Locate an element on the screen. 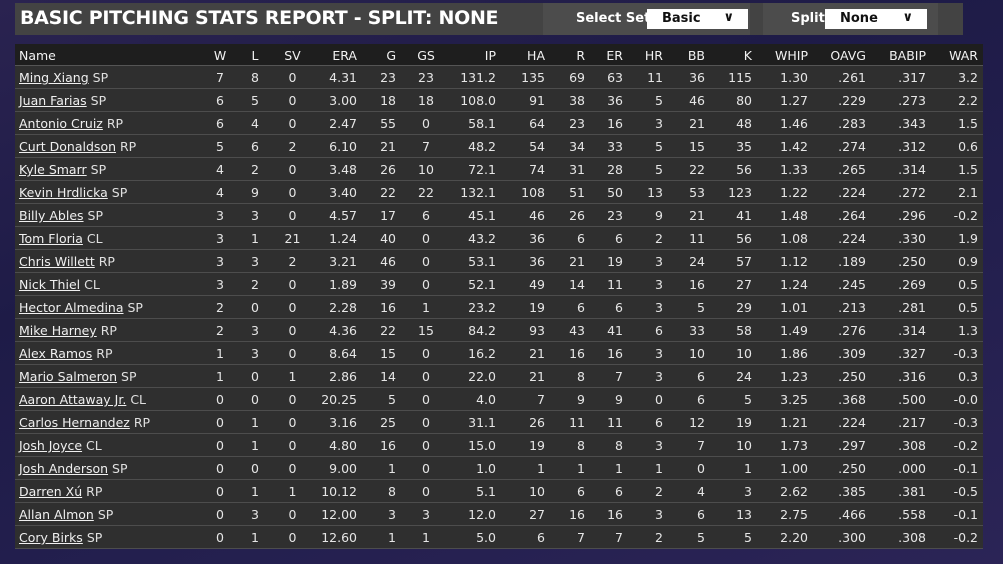  player-name-link: Kyle Smarr is located at coordinates (53, 169).